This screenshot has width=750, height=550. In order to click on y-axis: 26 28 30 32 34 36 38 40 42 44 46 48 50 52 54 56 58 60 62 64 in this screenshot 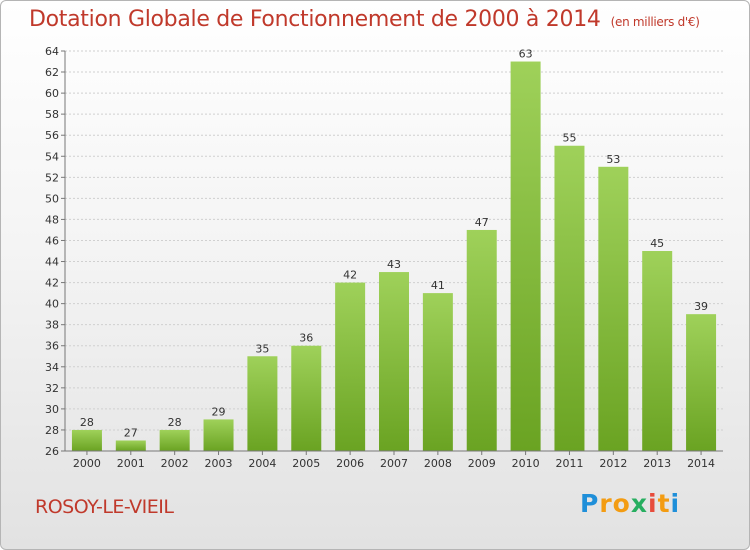, I will do `click(55, 251)`.